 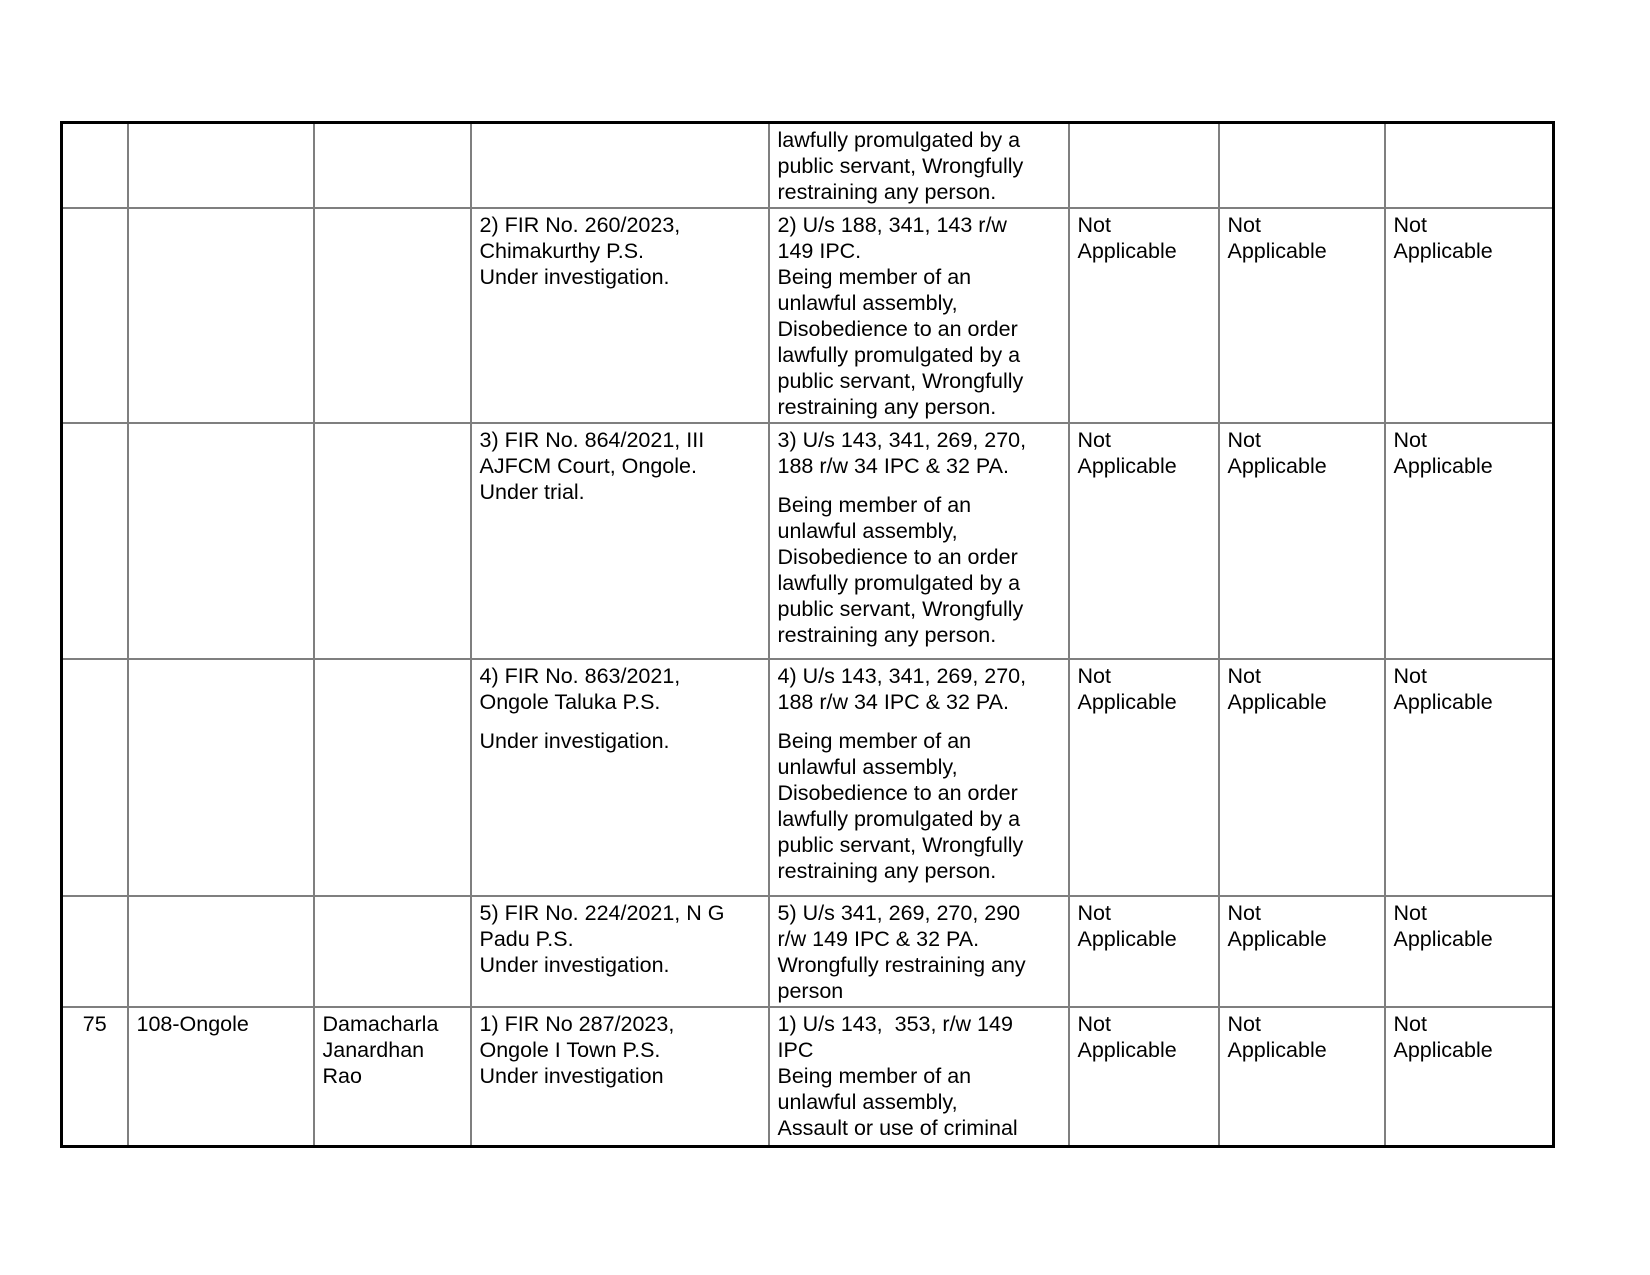 What do you see at coordinates (1143, 541) in the screenshot?
I see `cell-status-col-1-row3: Not Applicable` at bounding box center [1143, 541].